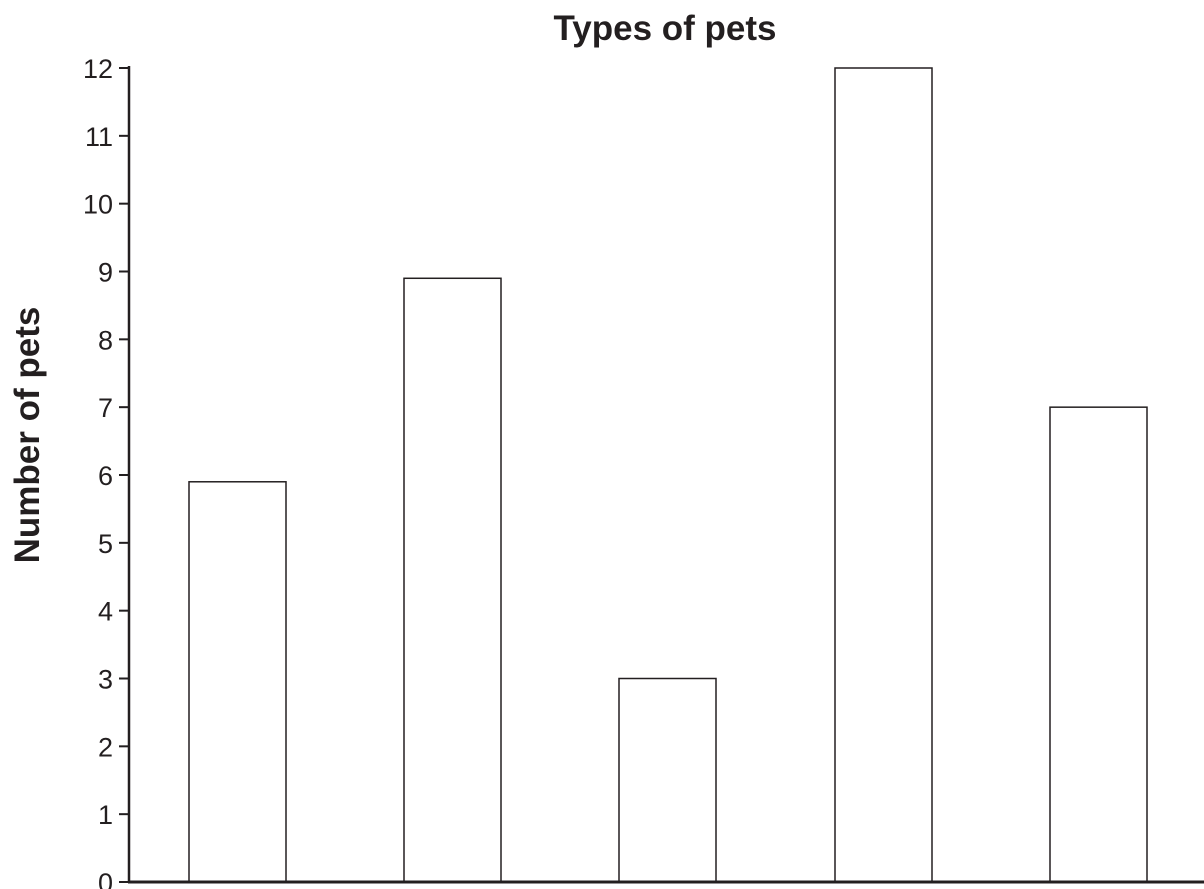  I want to click on y-tick-label: 11, so click(99, 137).